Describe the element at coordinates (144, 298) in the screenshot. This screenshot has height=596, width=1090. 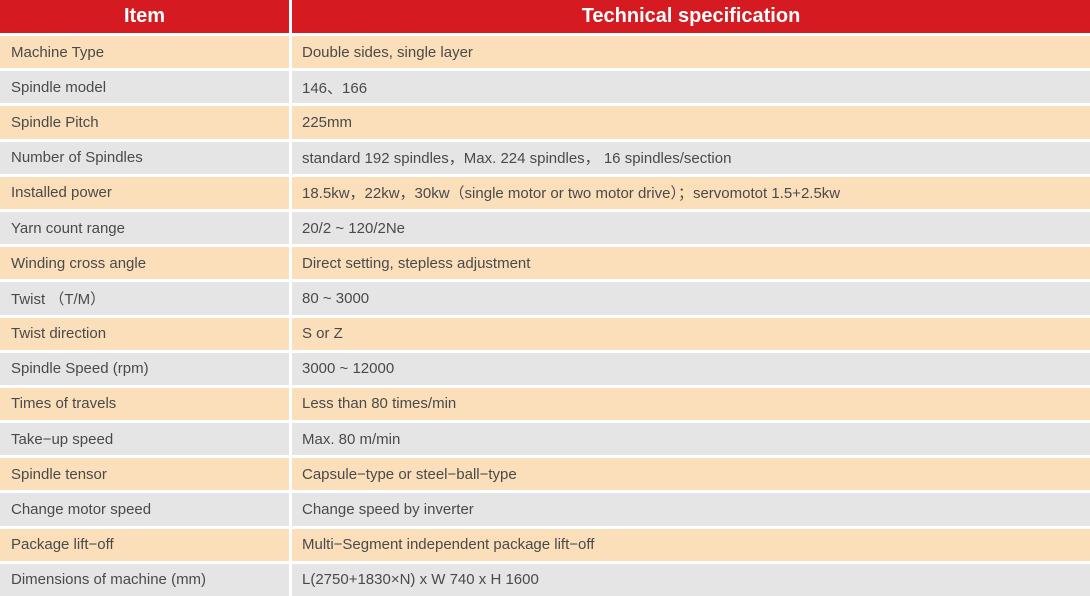
I see `item-cell: Twist （T/M）` at that location.